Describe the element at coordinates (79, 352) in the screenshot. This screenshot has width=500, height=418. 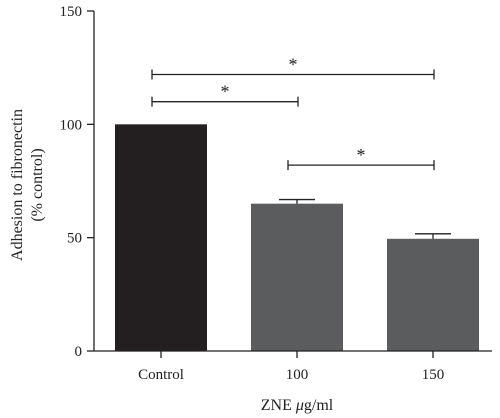
I see `y-tick-label: 0` at that location.